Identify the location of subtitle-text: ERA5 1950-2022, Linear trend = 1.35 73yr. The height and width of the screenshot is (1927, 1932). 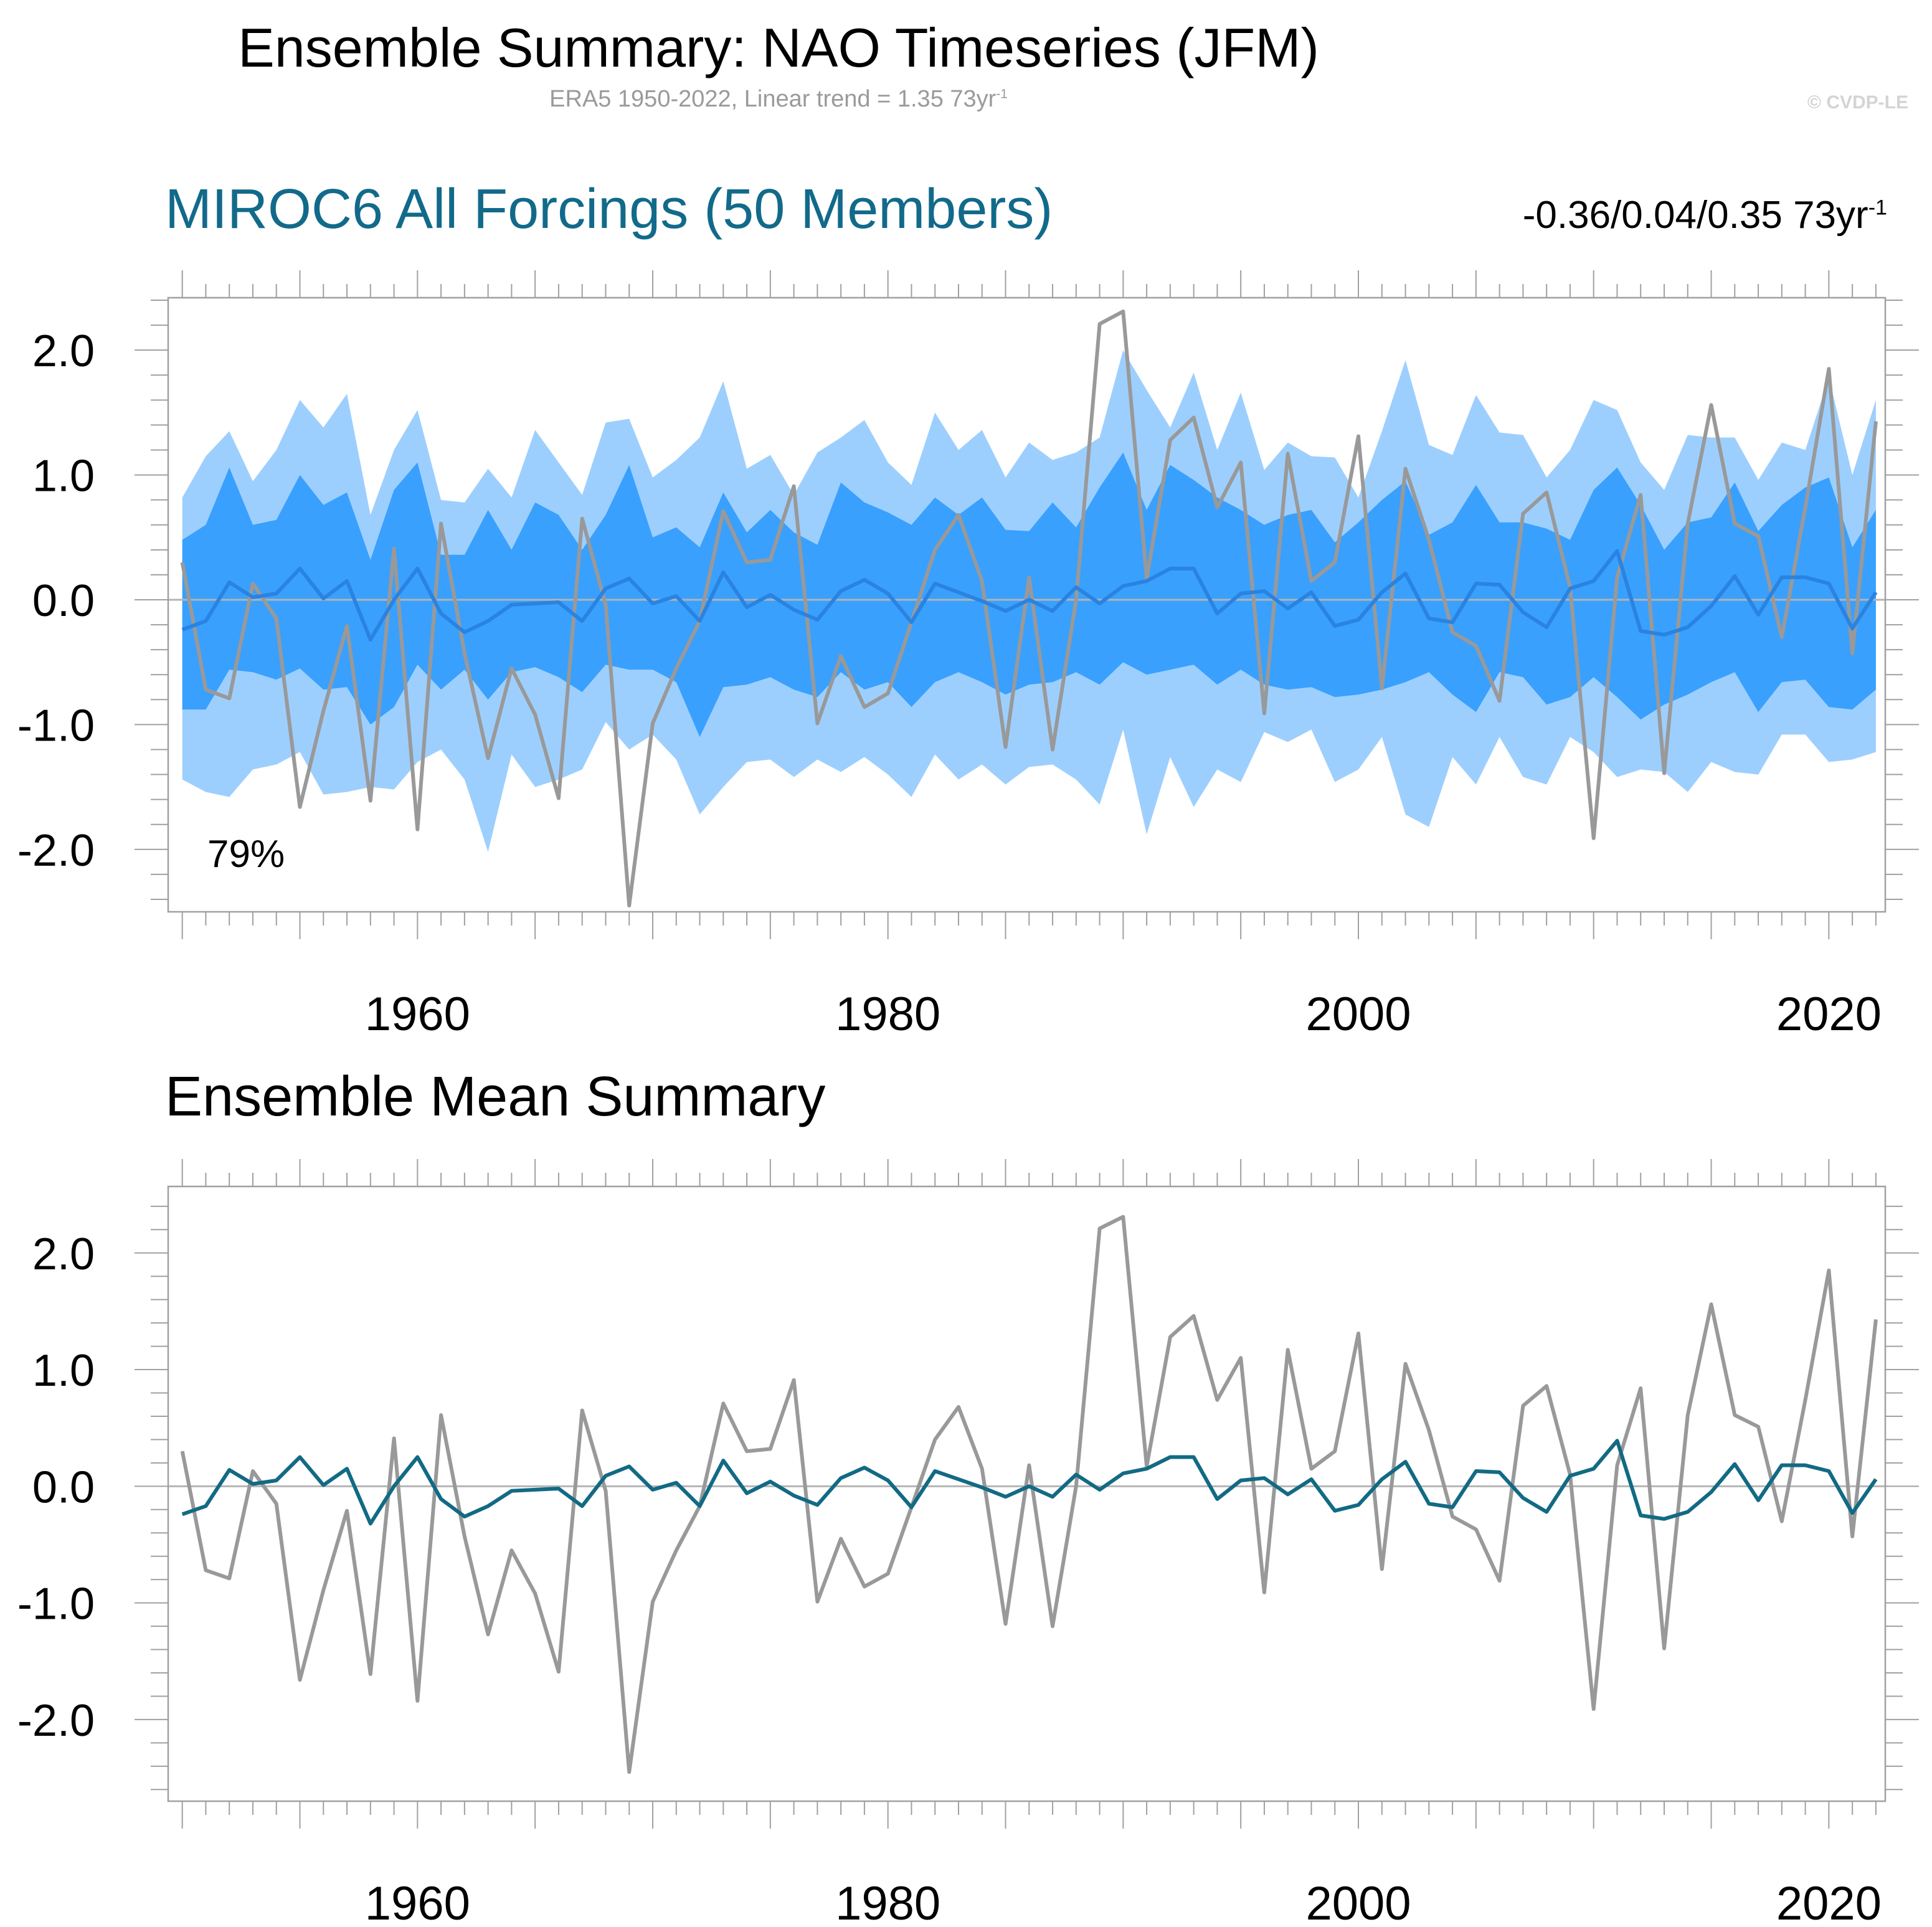
(773, 99).